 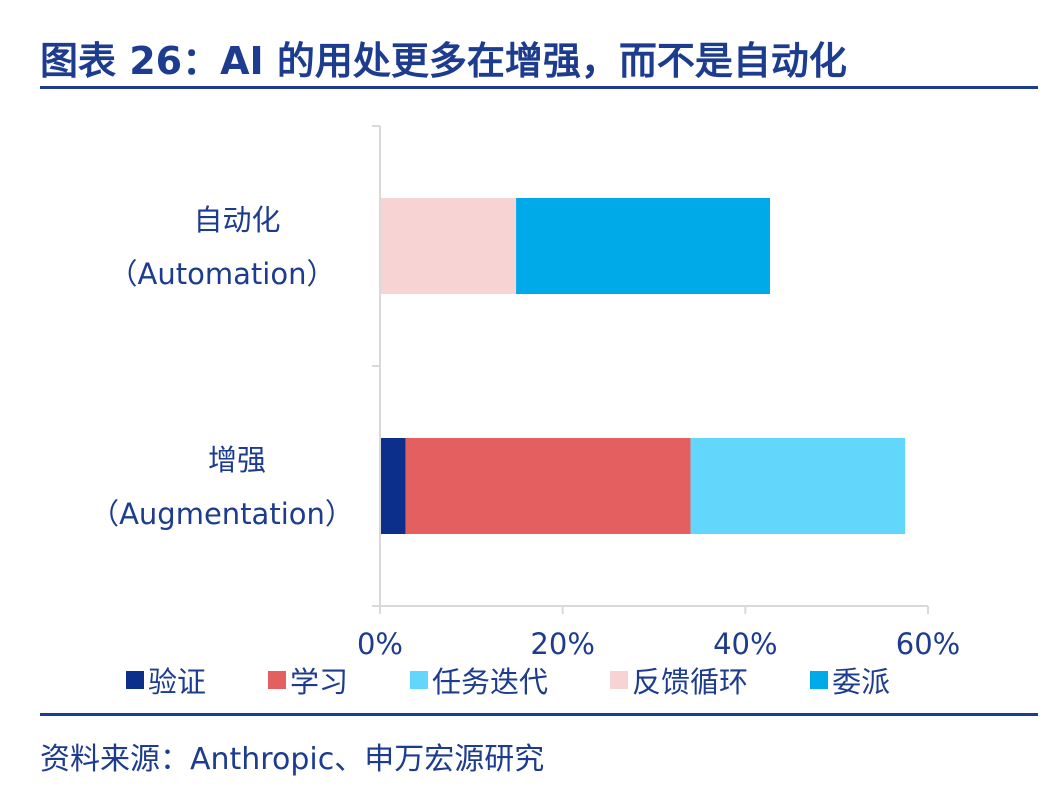 I want to click on legend-item-4: 委派, so click(x=850, y=680).